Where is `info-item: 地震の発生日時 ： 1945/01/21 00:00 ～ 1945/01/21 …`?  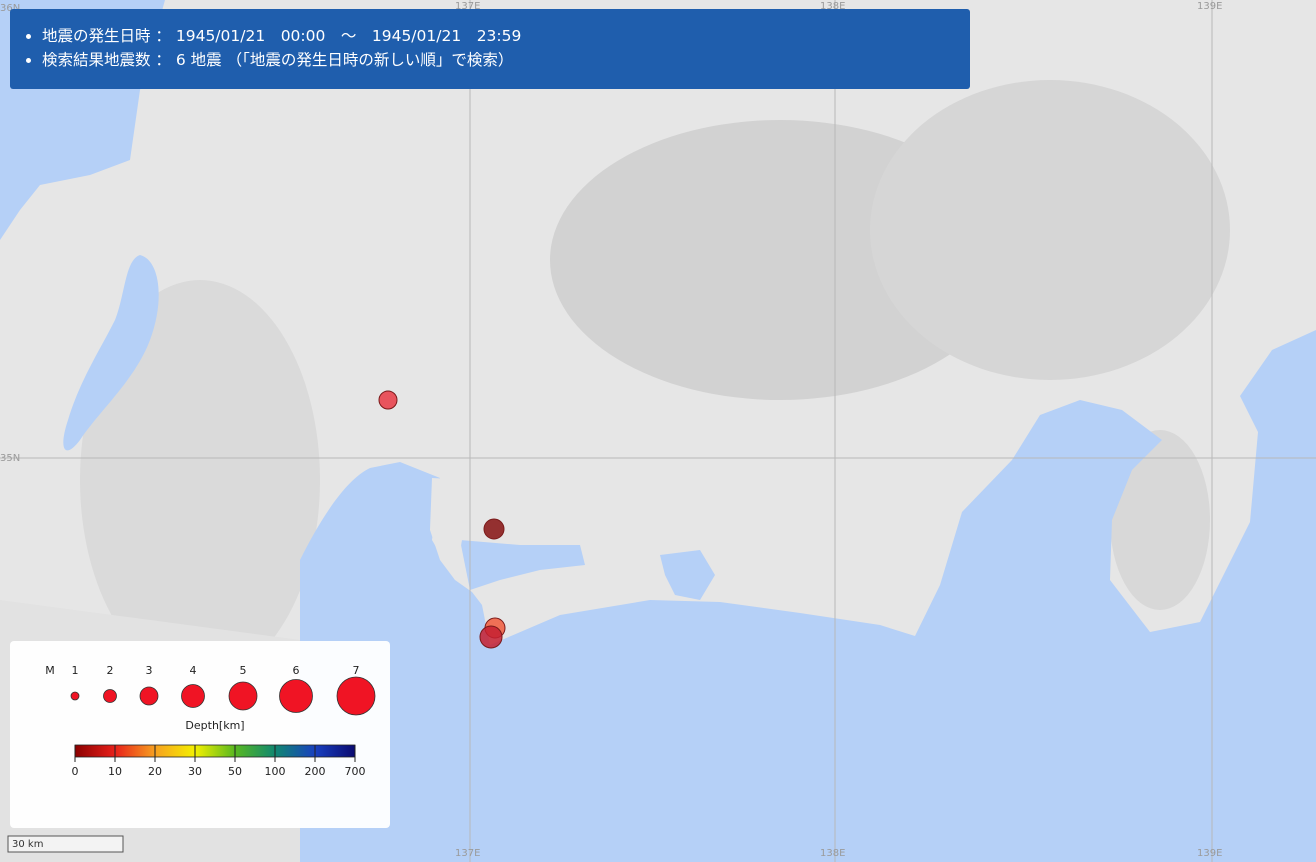
info-item: 地震の発生日時 ： 1945/01/21 00:00 ～ 1945/01/21 … is located at coordinates (506, 36).